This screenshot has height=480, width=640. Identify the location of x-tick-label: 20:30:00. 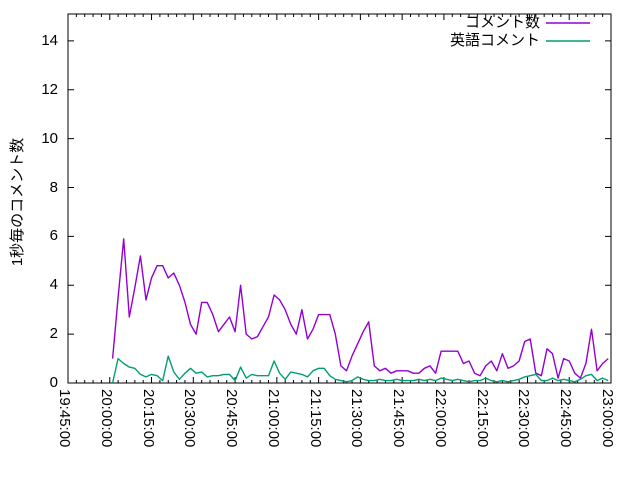
(190, 418).